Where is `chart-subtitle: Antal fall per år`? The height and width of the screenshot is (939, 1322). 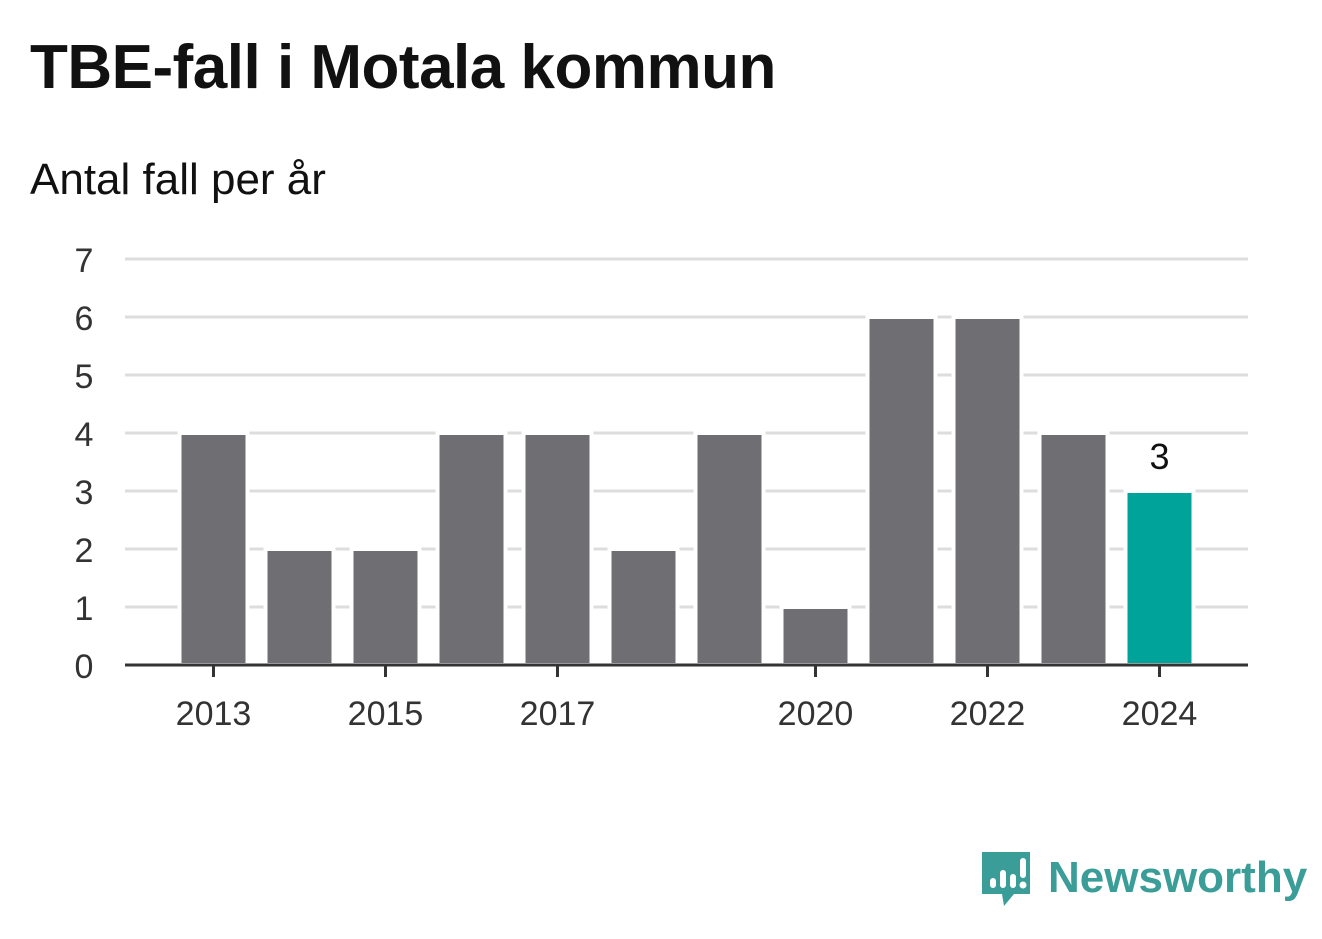
chart-subtitle: Antal fall per år is located at coordinates (178, 179).